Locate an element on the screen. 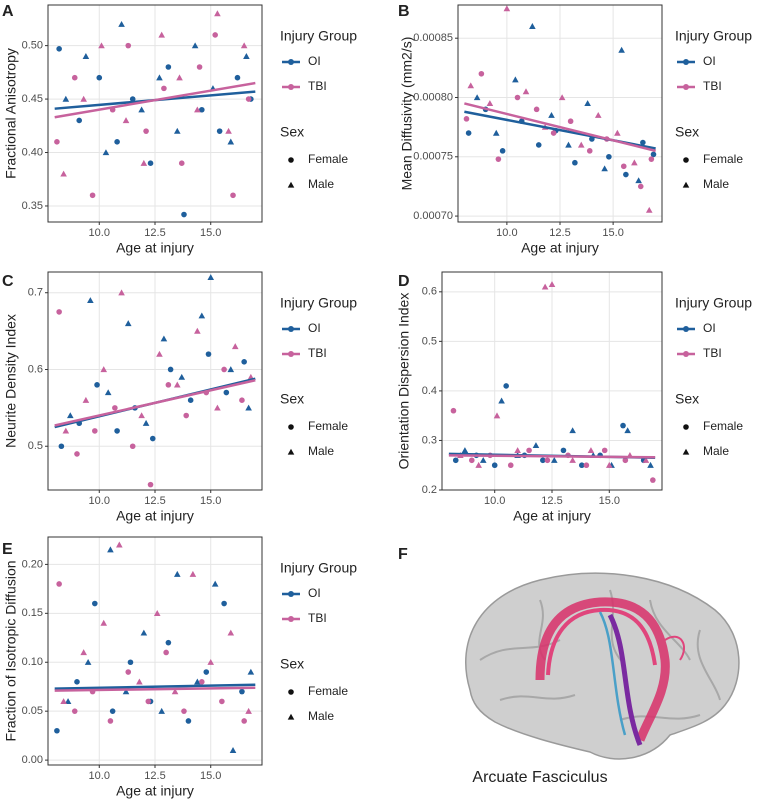  brain-shape is located at coordinates (602, 666).